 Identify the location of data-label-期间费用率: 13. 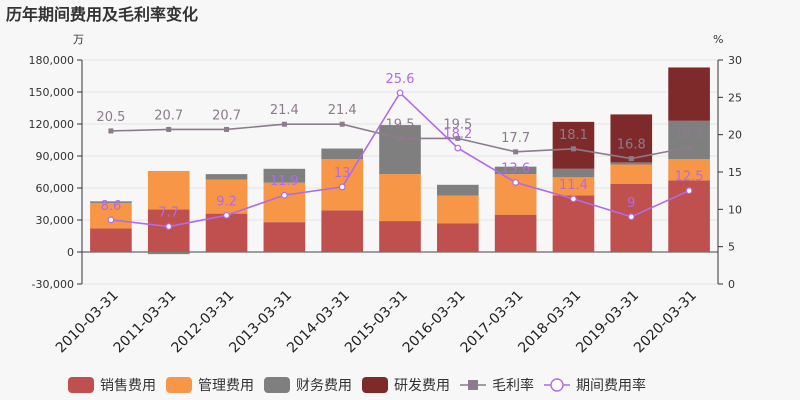
(342, 173).